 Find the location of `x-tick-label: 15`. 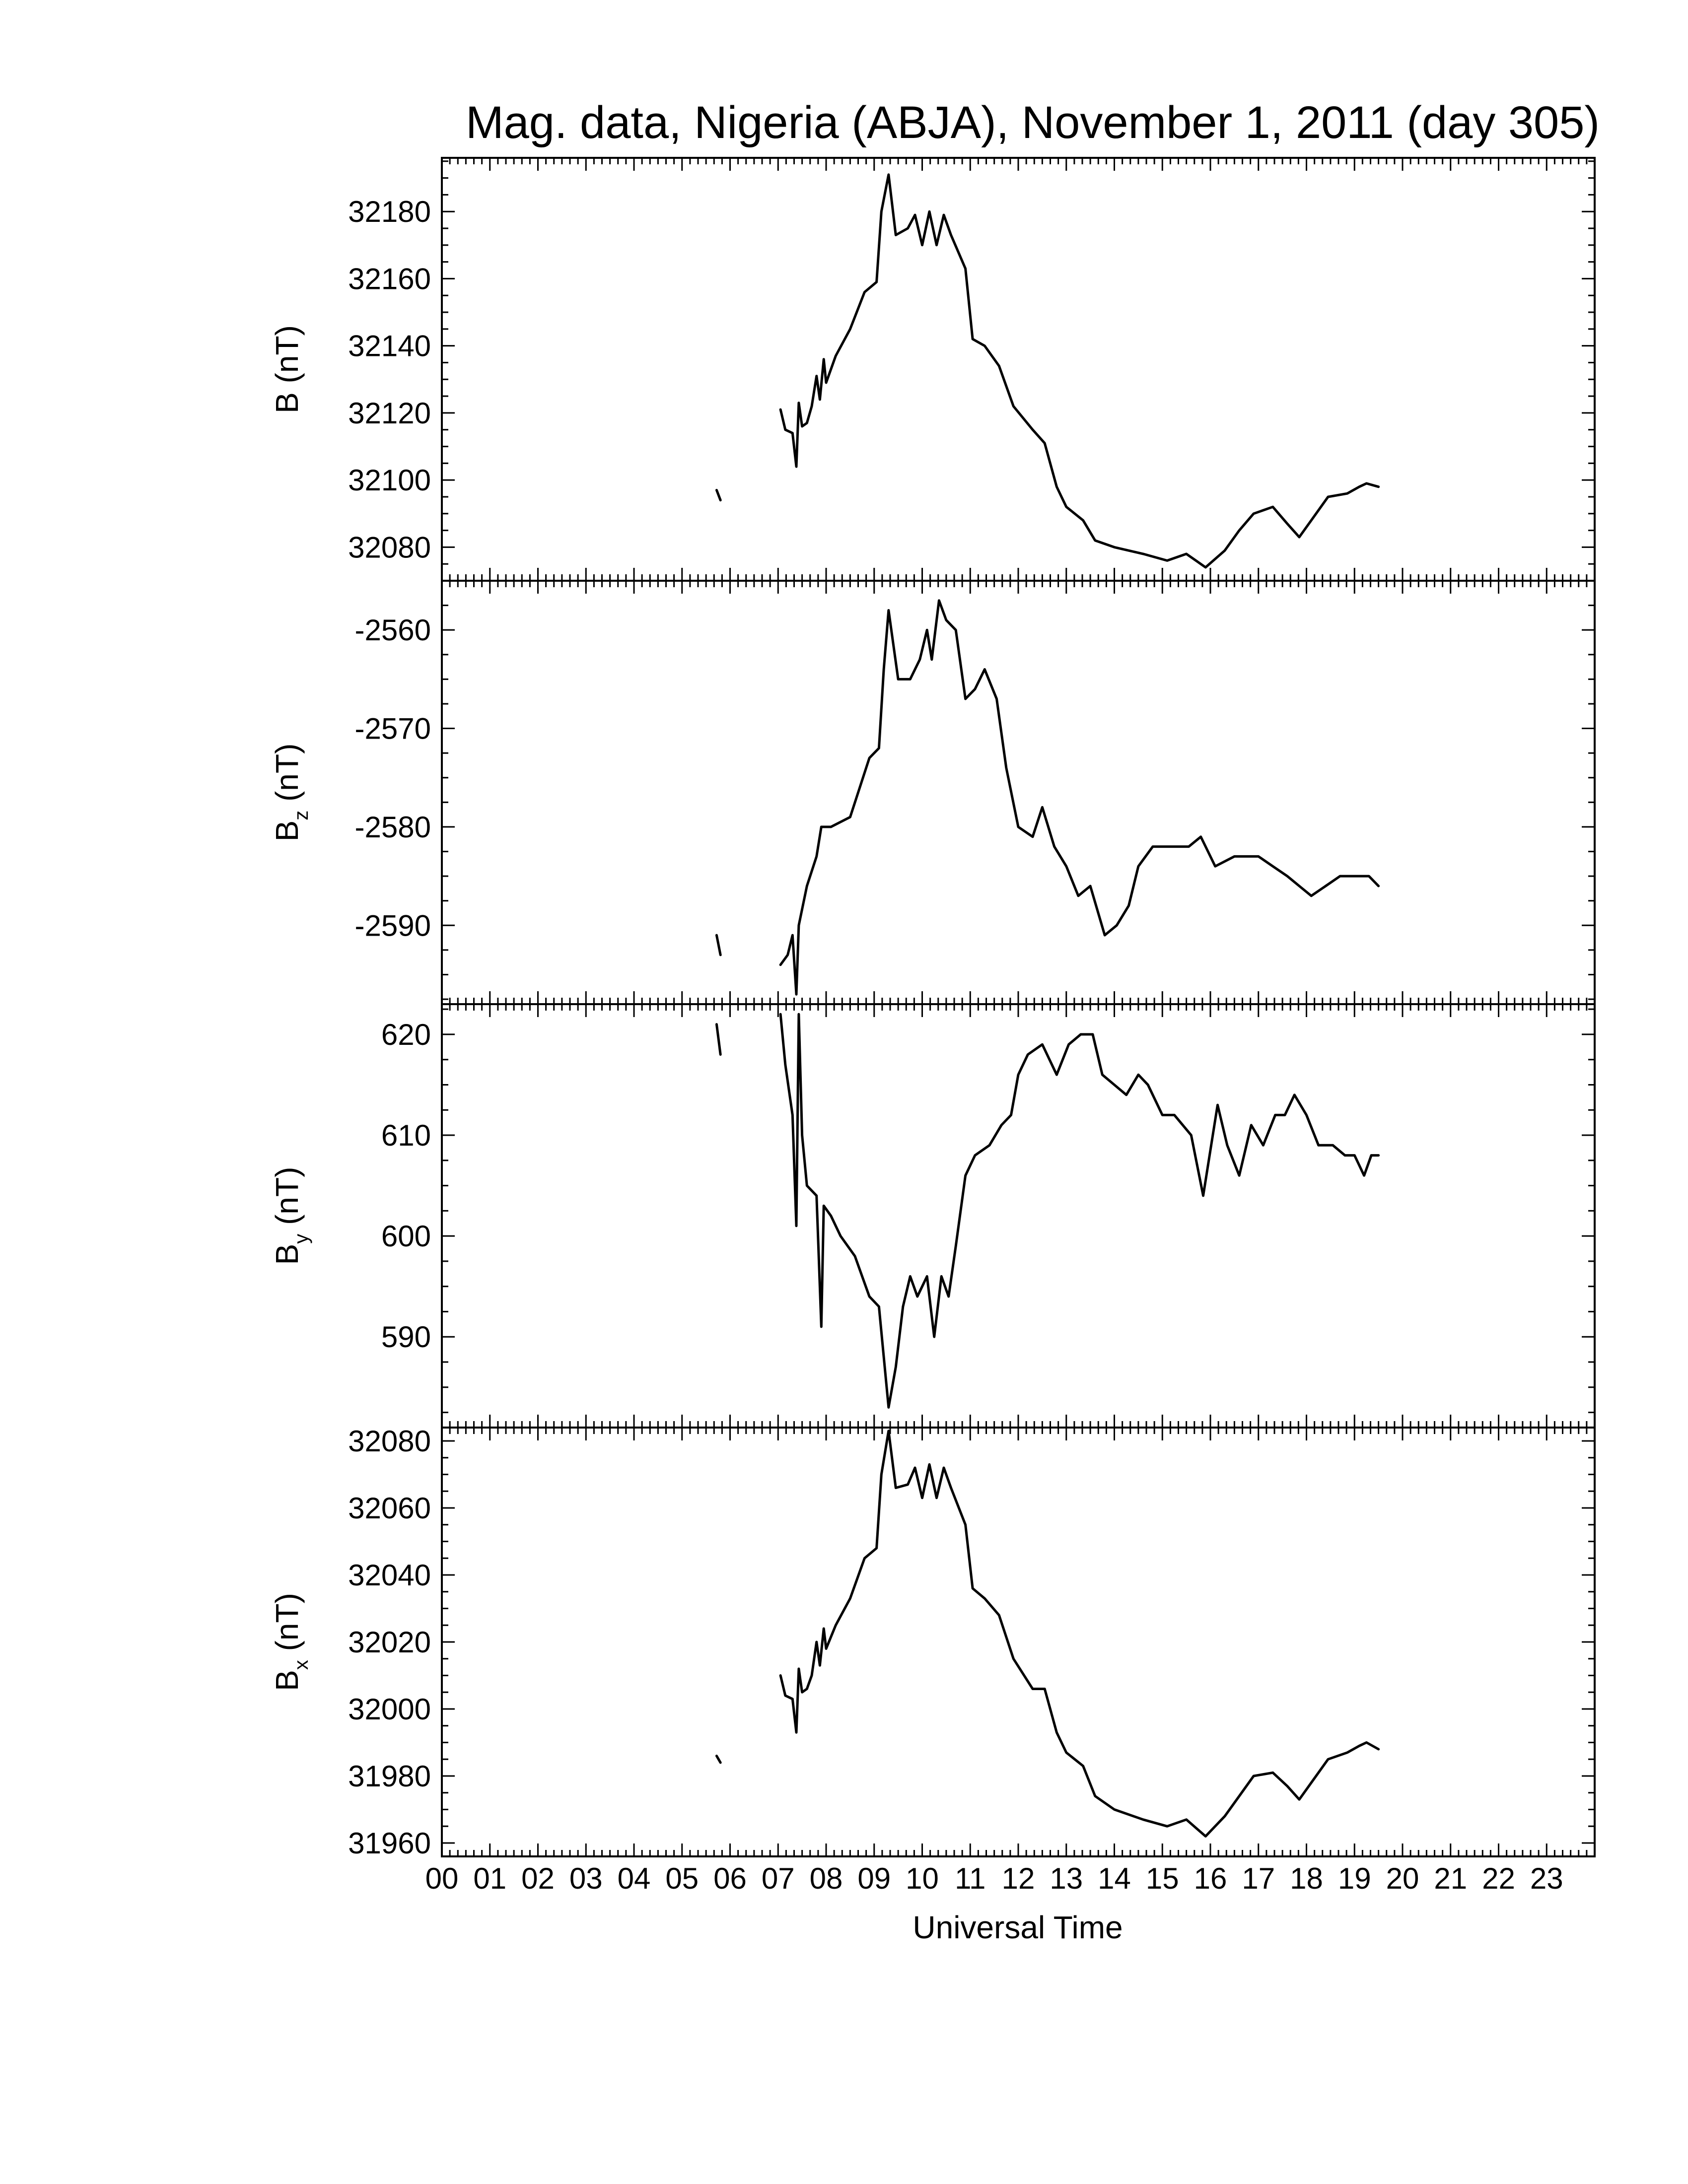

x-tick-label: 15 is located at coordinates (1162, 1878).